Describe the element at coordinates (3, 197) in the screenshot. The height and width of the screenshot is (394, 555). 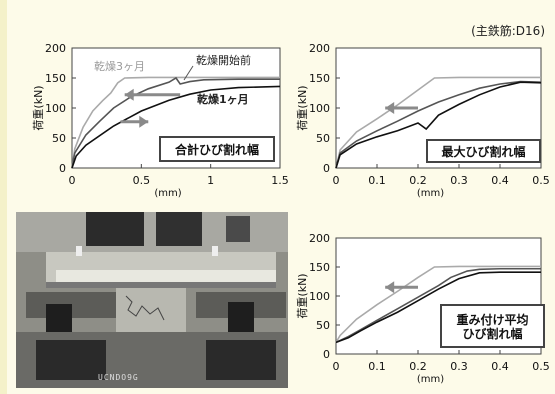
I see `left-margin-strip` at that location.